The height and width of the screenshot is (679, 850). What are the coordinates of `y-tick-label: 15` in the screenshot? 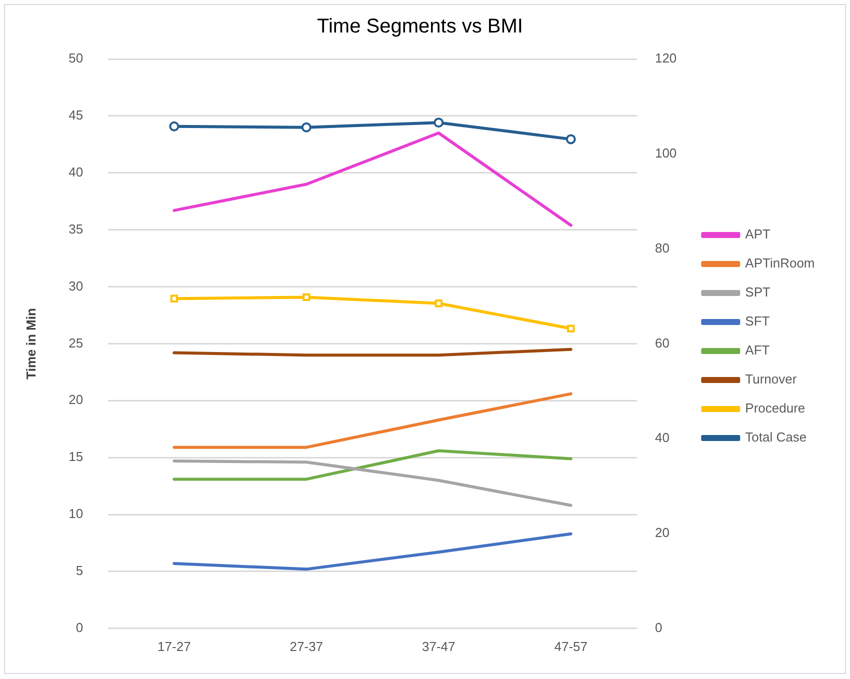 It's located at (76, 456).